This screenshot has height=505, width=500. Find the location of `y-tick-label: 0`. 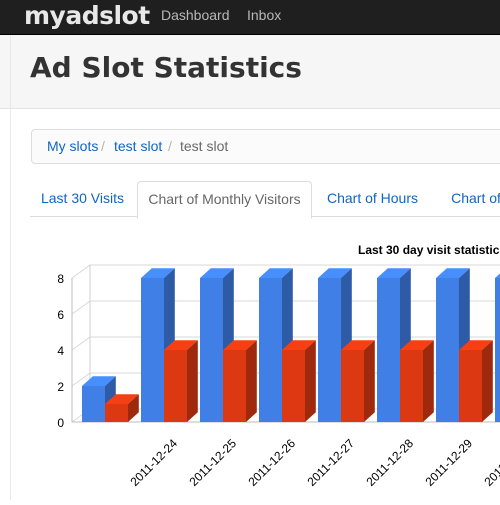

y-tick-label: 0 is located at coordinates (60, 423).